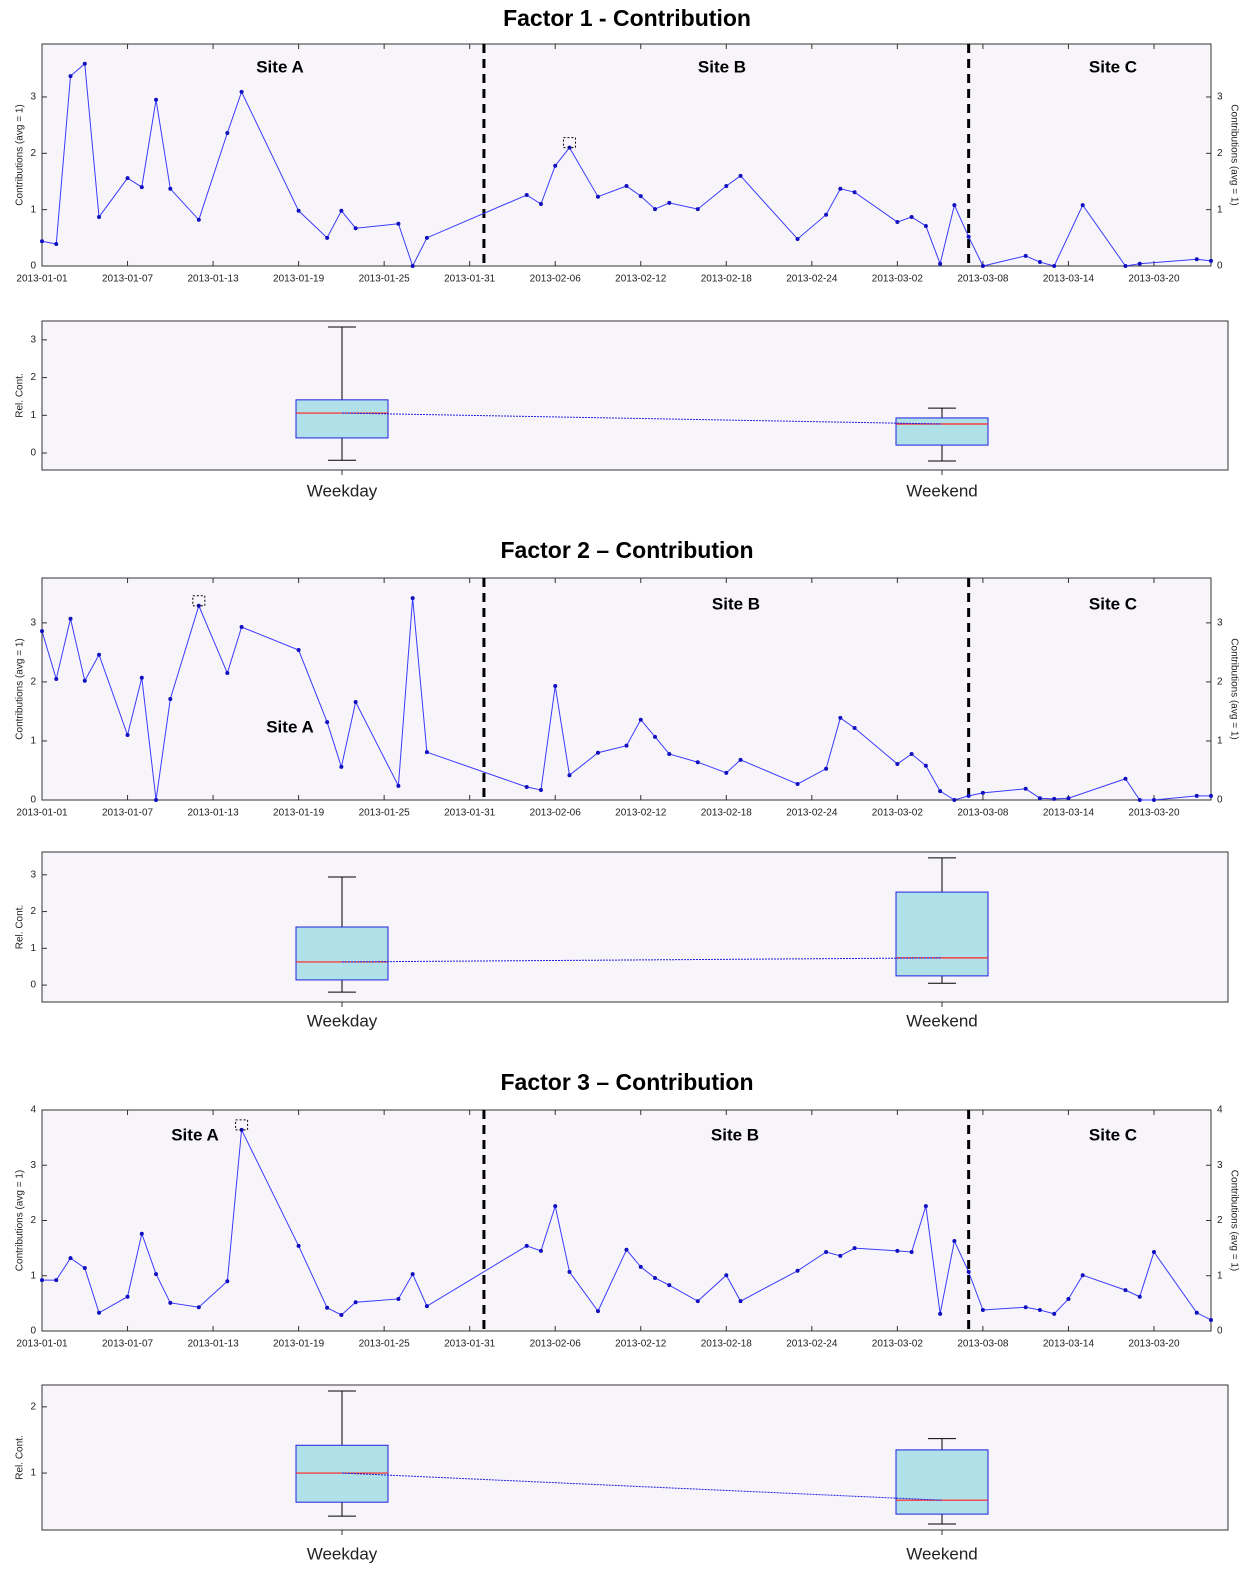 The image size is (1247, 1573). What do you see at coordinates (627, 550) in the screenshot?
I see `chart-title: Factor 2 – Contribution` at bounding box center [627, 550].